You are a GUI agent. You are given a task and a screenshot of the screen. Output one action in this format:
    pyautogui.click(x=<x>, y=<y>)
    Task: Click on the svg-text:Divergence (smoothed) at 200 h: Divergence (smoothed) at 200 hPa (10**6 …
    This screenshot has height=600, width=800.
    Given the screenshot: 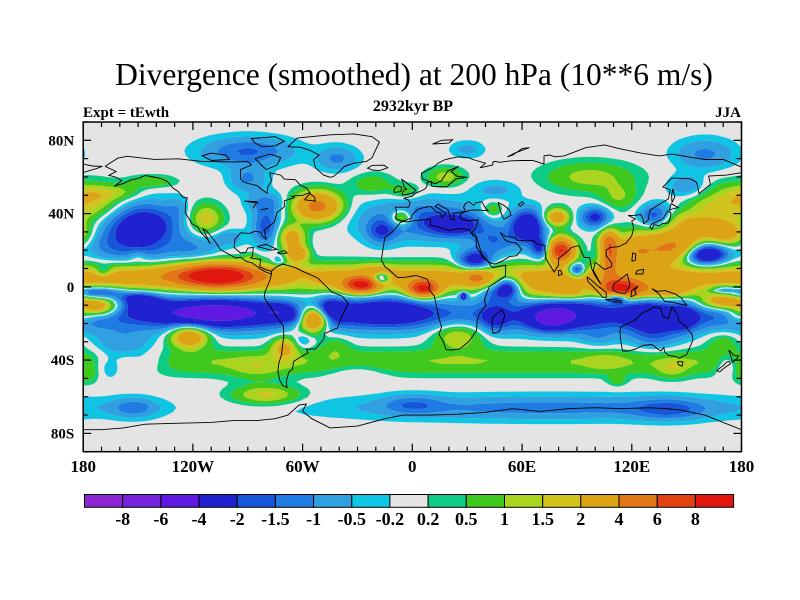 What is the action you would take?
    pyautogui.click(x=414, y=74)
    